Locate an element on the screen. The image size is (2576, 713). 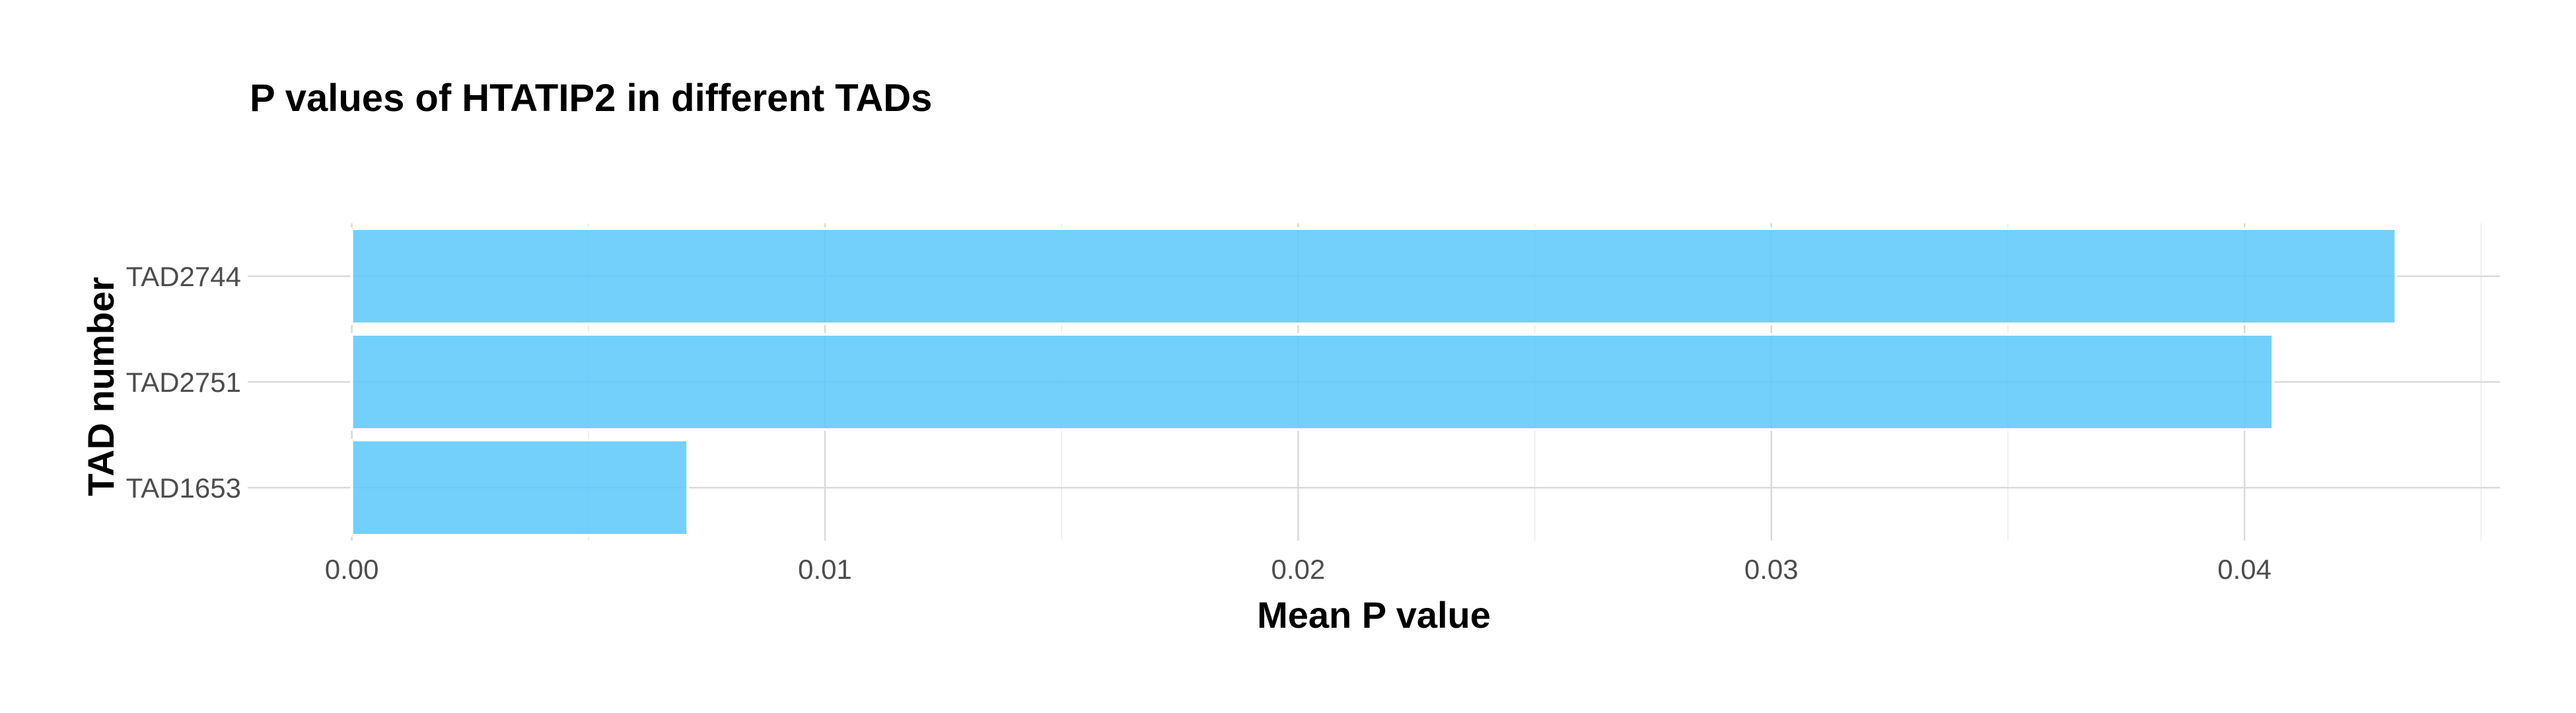
x-axis-title: Mean P value is located at coordinates (1374, 615).